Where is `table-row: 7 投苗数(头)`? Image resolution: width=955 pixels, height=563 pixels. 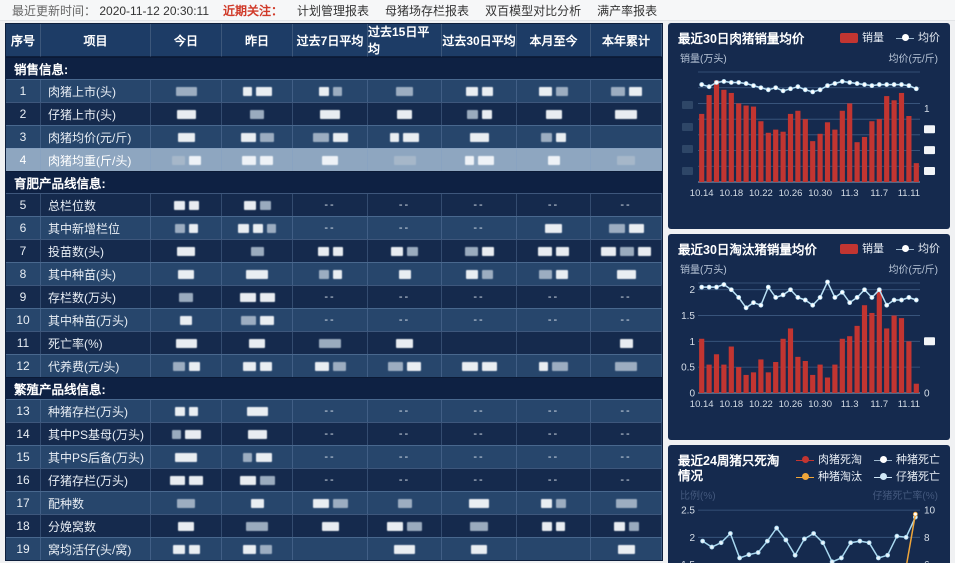 table-row: 7 投苗数(头) is located at coordinates (334, 250).